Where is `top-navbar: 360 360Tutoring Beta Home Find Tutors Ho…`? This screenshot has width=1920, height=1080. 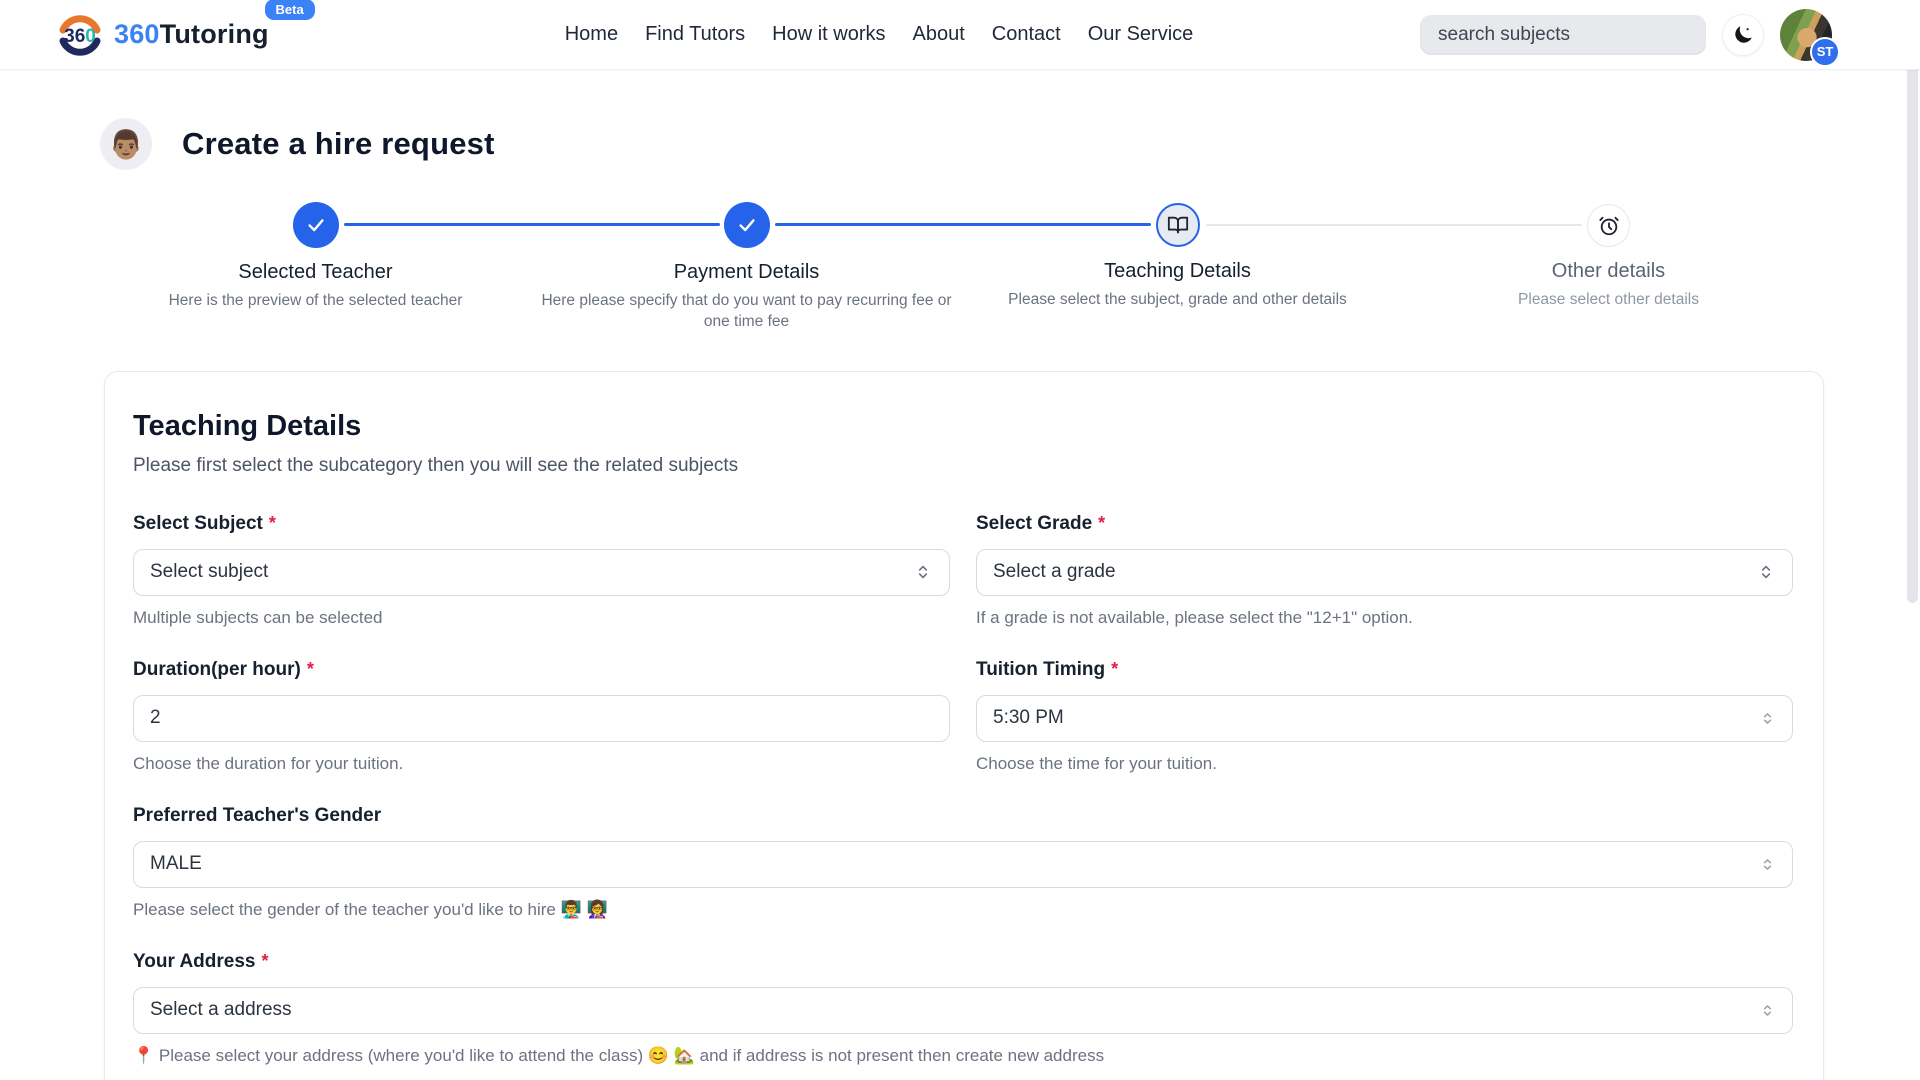 top-navbar: 360 360Tutoring Beta Home Find Tutors Ho… is located at coordinates (960, 35).